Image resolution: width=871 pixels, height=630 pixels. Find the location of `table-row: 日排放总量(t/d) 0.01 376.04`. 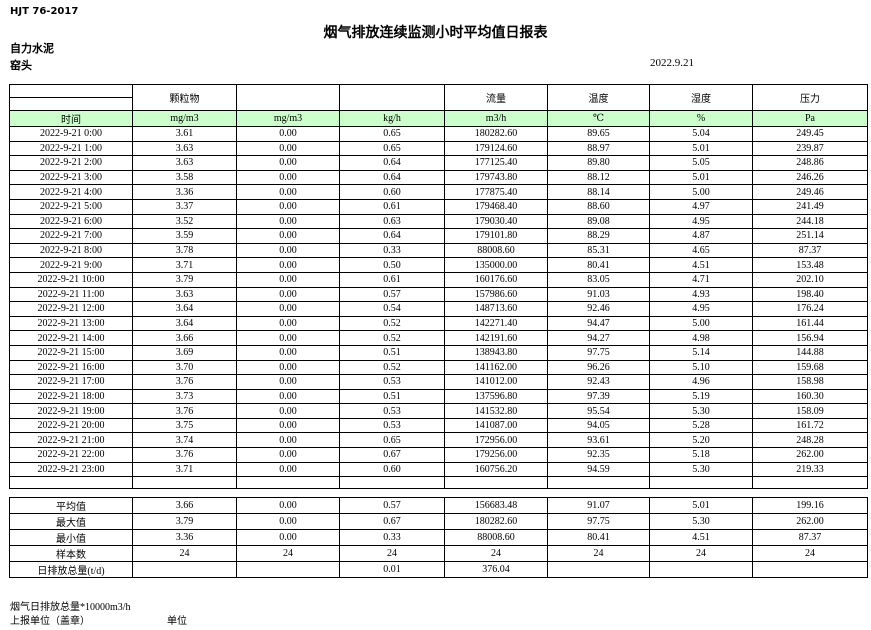

table-row: 日排放总量(t/d) 0.01 376.04 is located at coordinates (438, 570).